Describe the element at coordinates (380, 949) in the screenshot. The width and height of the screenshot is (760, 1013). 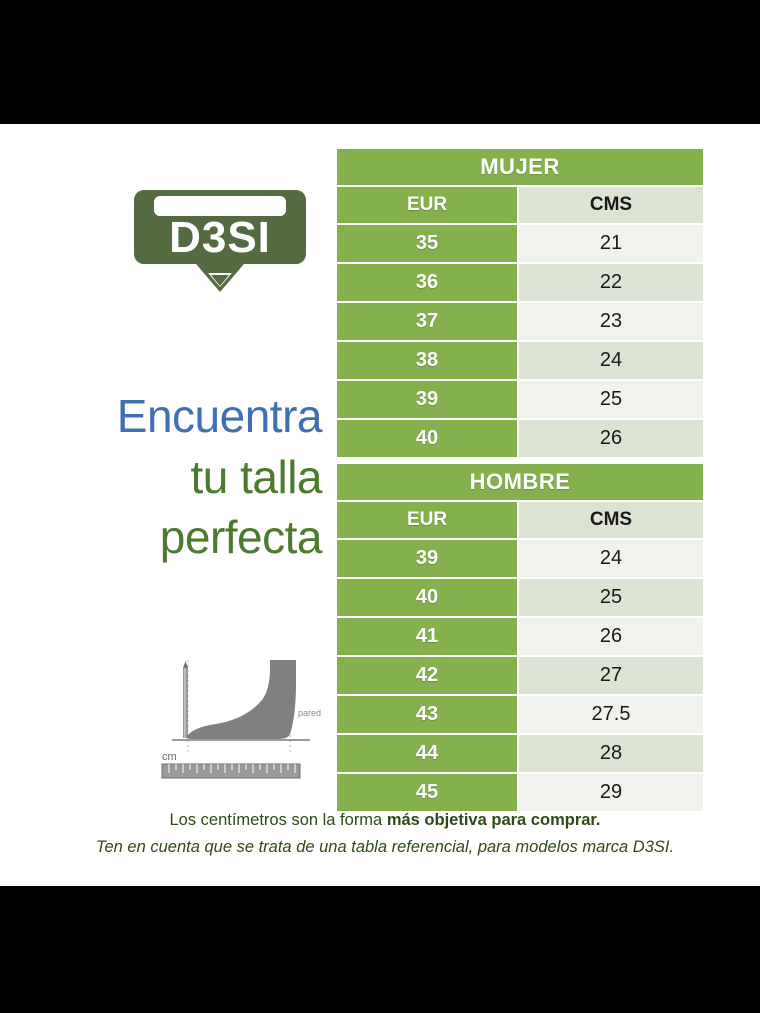
I see `letterbox-bar-bottom` at that location.